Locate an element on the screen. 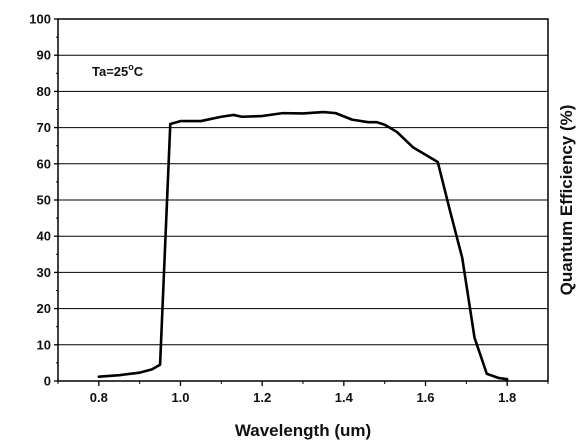 The width and height of the screenshot is (584, 442). y-tick-label: 20 is located at coordinates (44, 308).